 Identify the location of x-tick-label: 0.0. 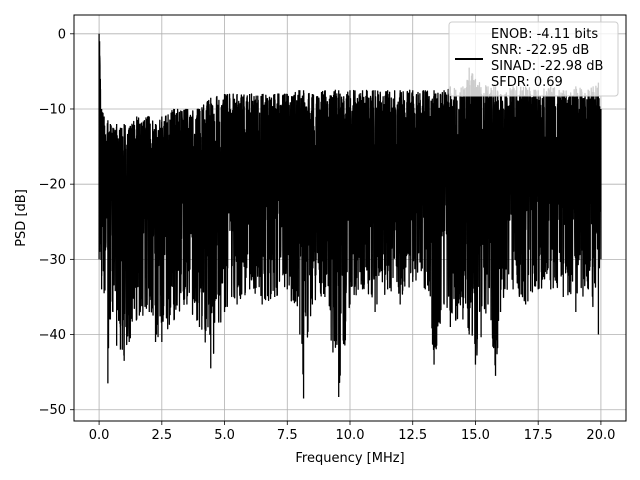
(99, 435).